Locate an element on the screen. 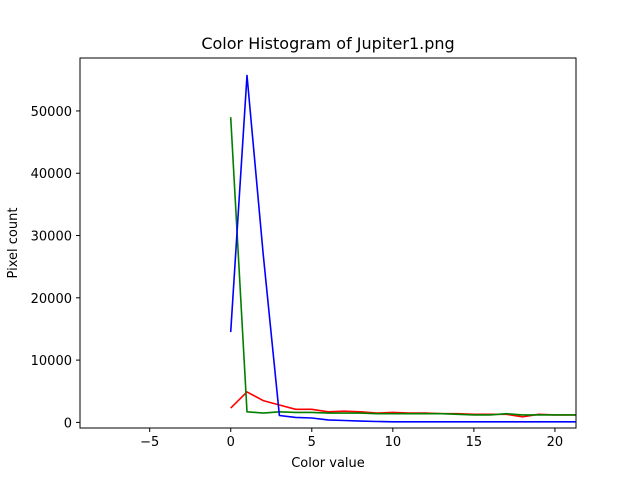  chart-title: Color Histogram of Jupiter1.png is located at coordinates (327, 43).